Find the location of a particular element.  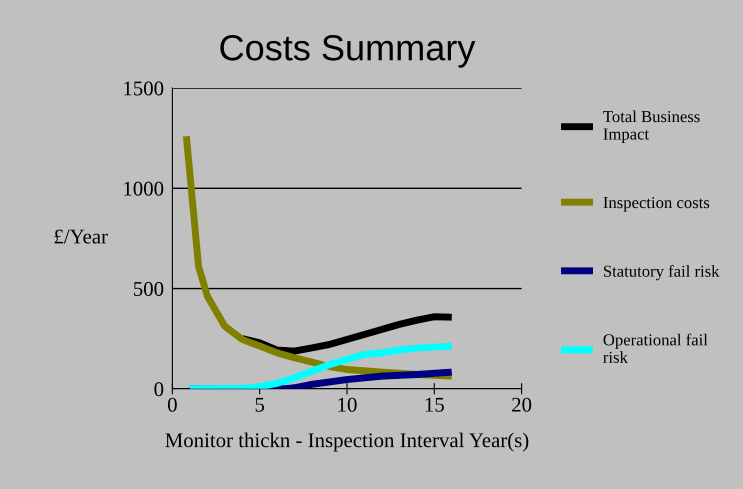

legend-label: Inspection costs is located at coordinates (656, 204).